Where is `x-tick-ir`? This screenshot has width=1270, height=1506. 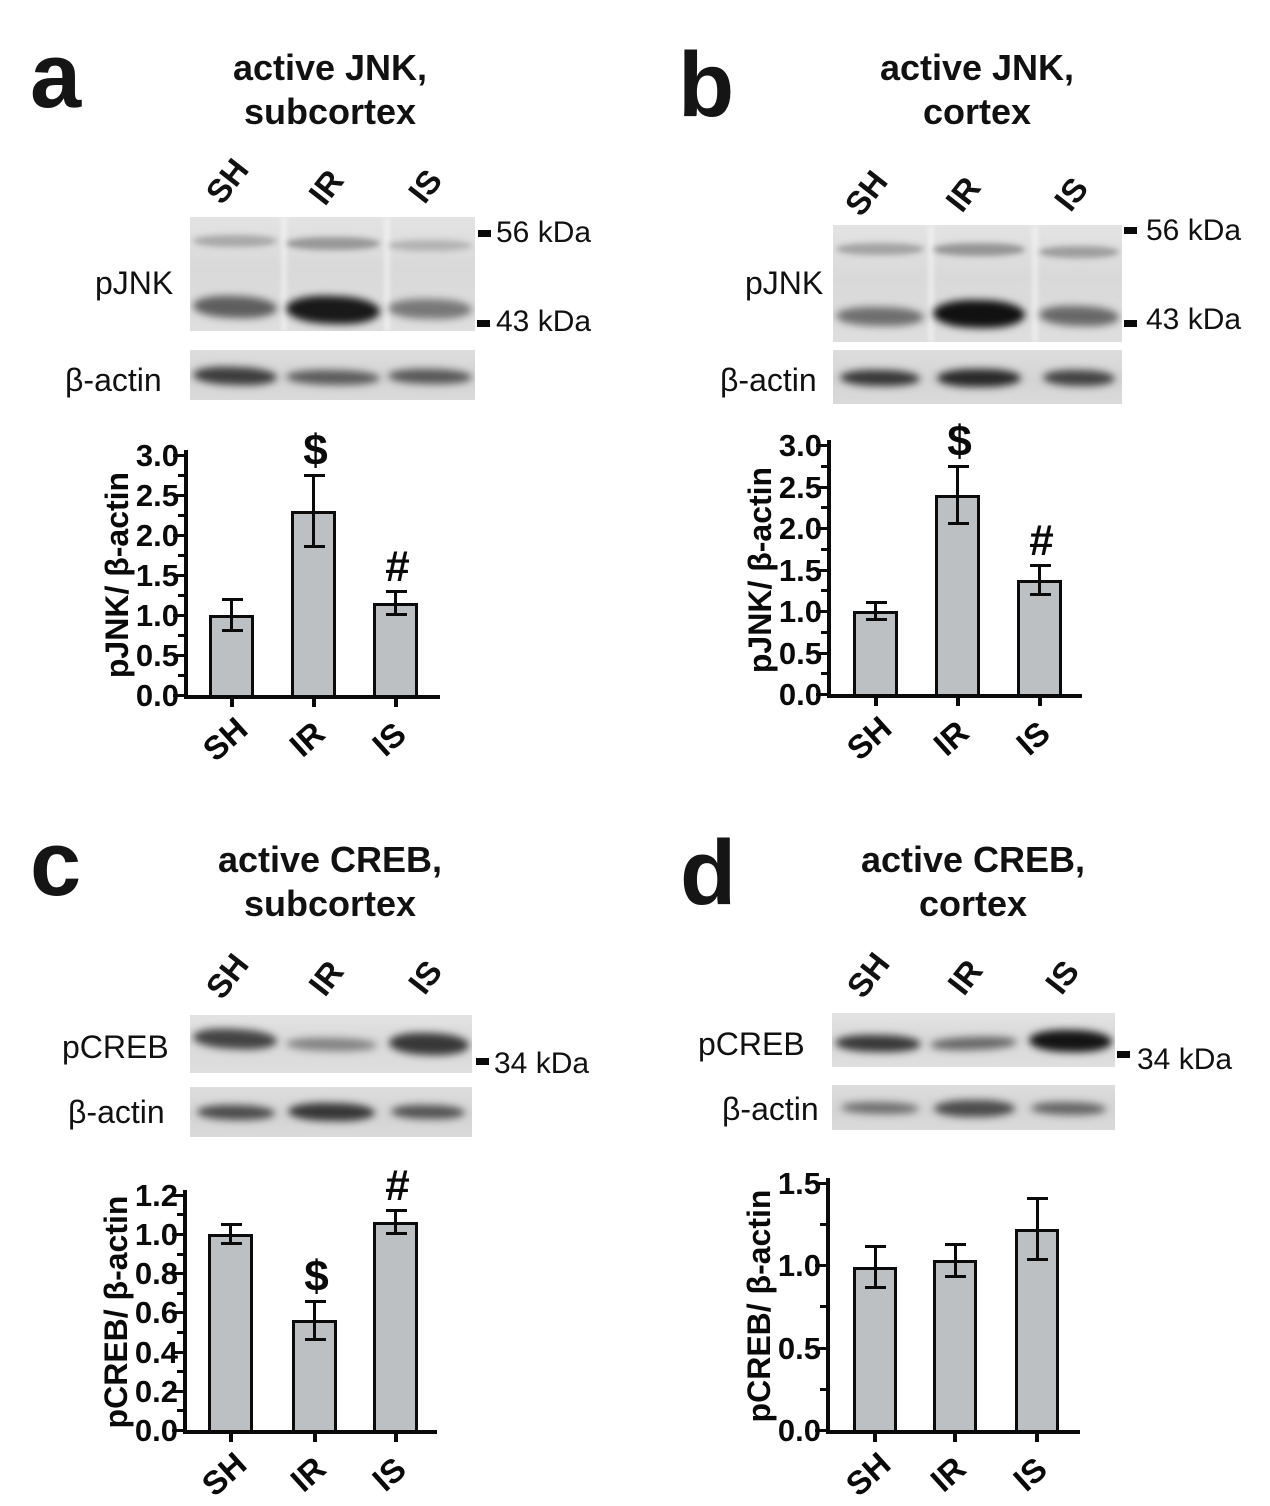 x-tick-ir is located at coordinates (957, 702).